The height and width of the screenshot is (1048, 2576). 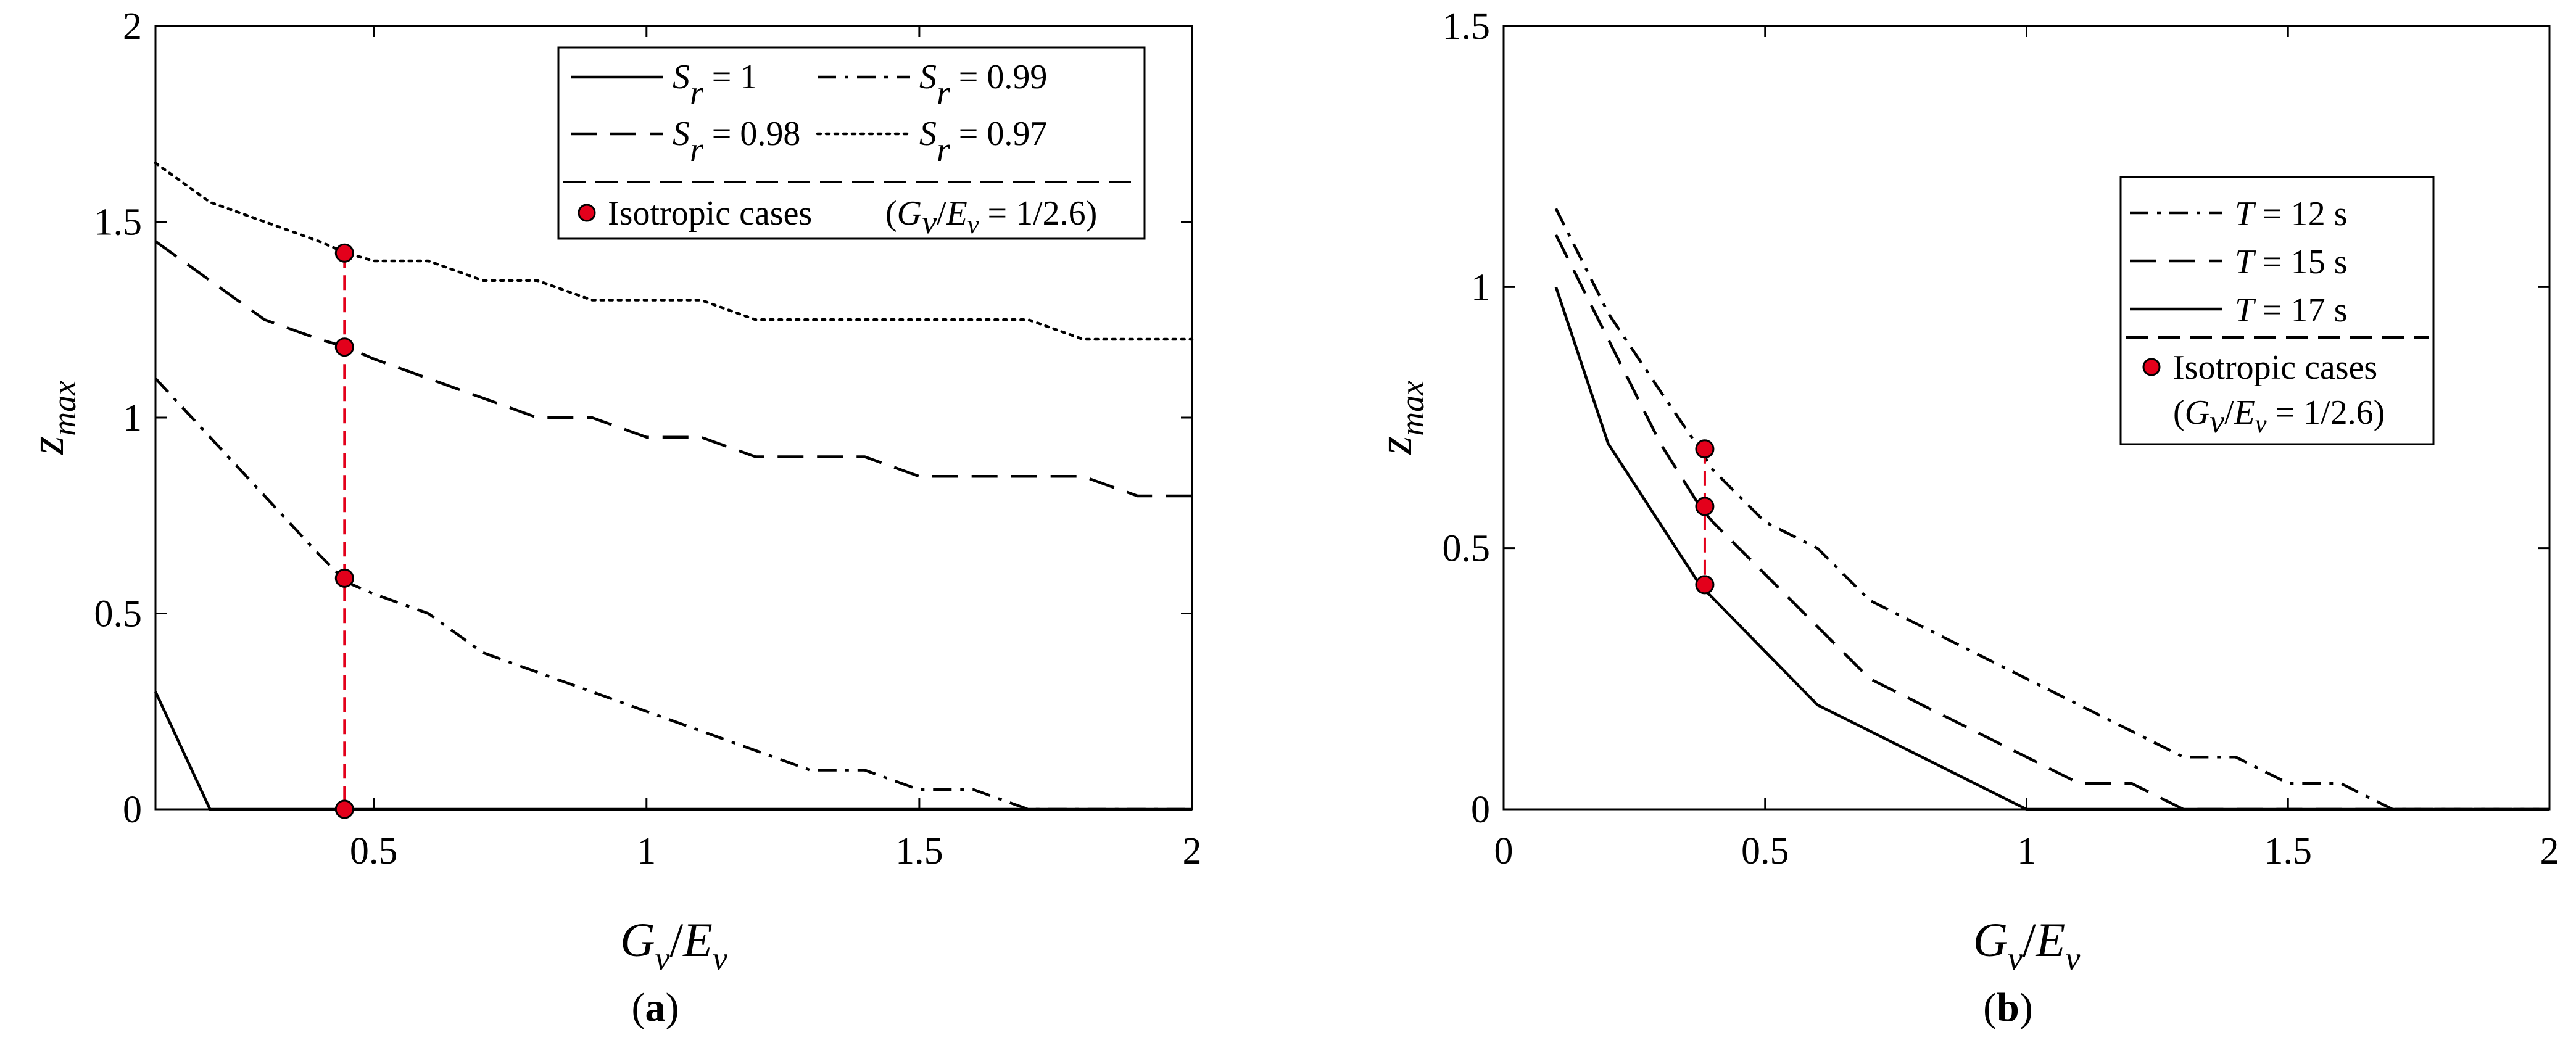 I want to click on x-axis-label-b: Gv/Ev, so click(x=2027, y=945).